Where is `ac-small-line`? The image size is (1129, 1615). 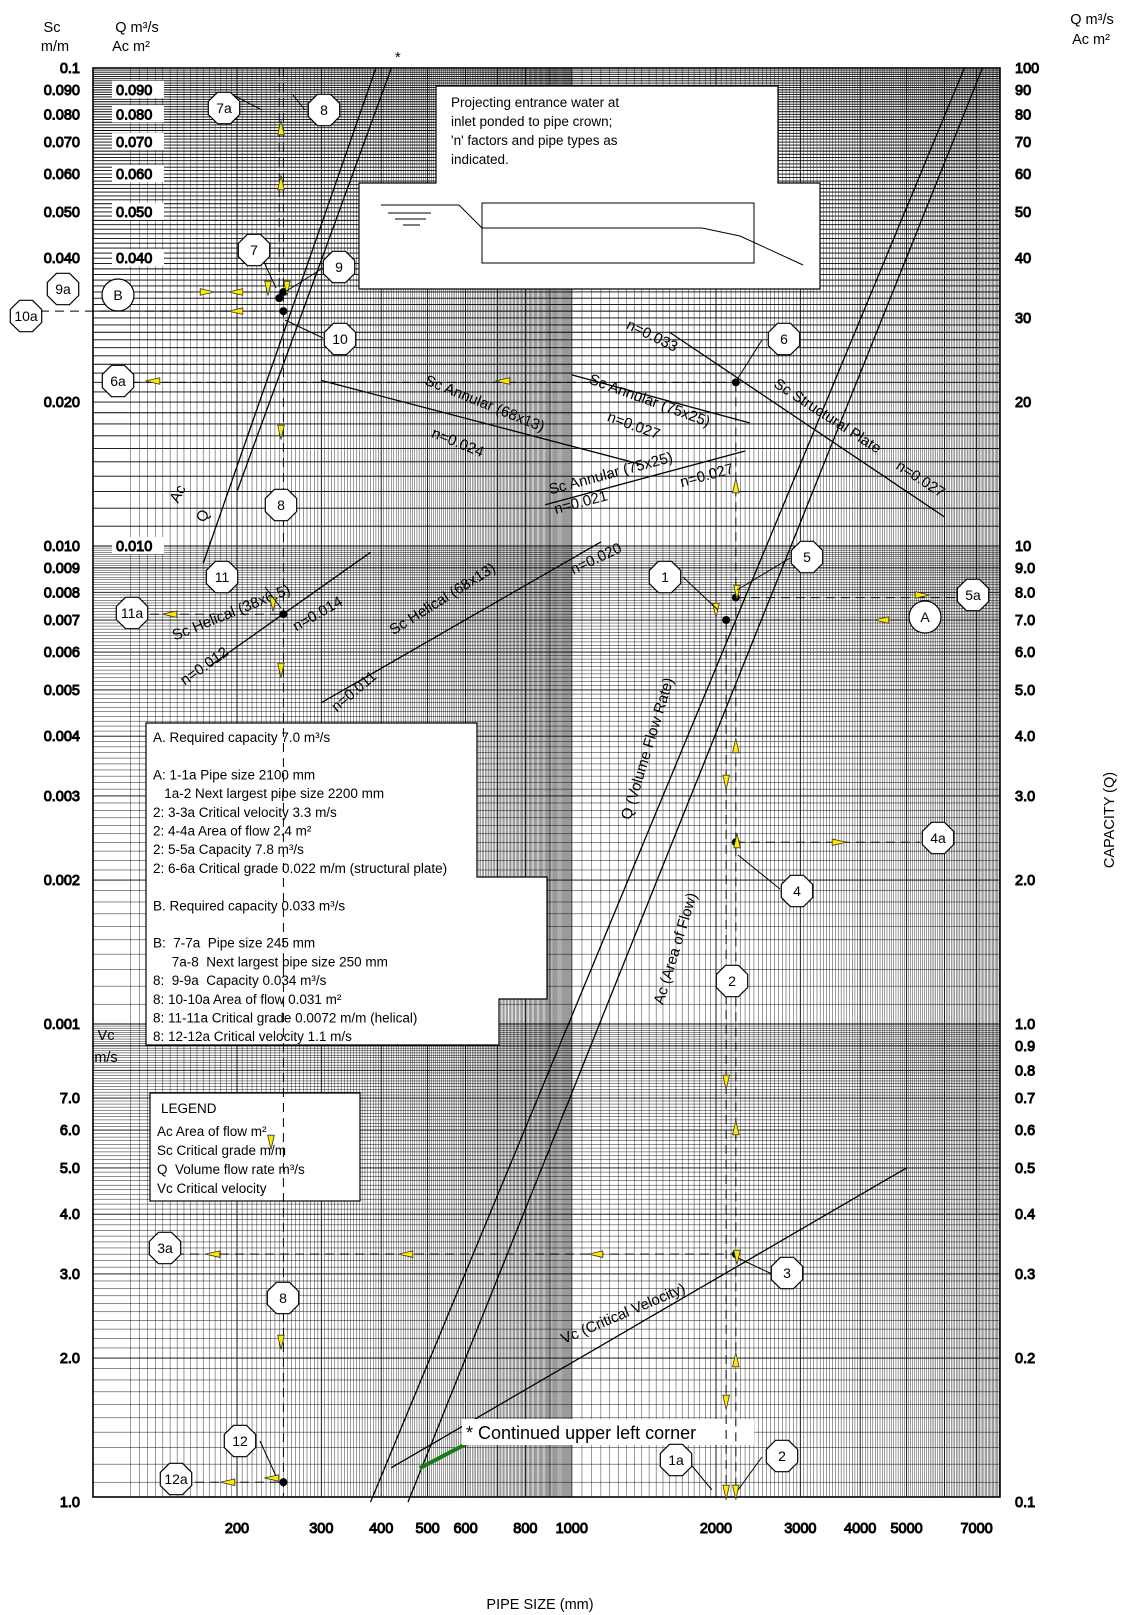
ac-small-line is located at coordinates (289, 315).